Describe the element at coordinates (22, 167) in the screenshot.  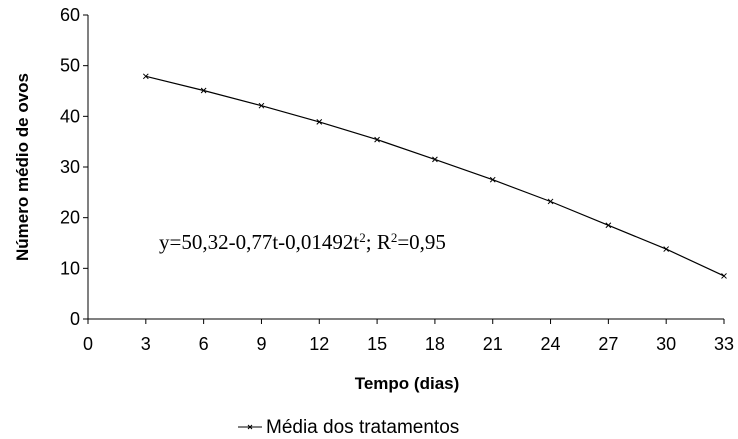
I see `y-axis-title: Número médio de ovos` at that location.